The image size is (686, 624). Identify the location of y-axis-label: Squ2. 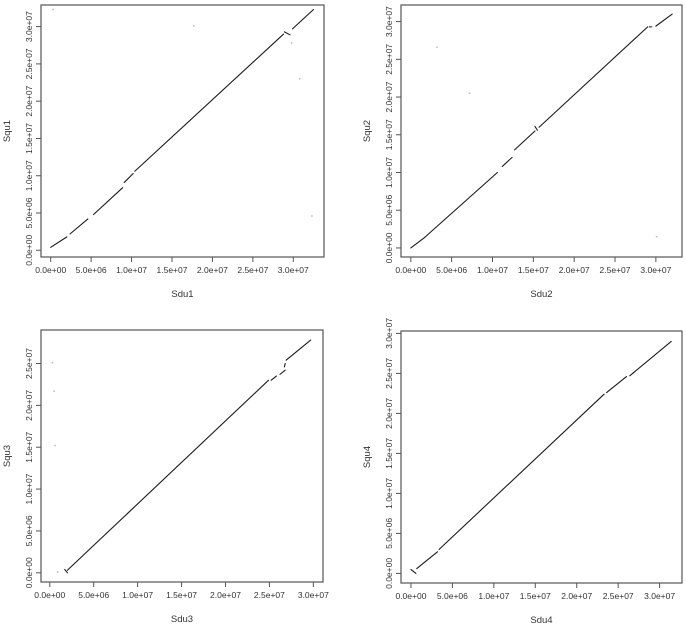
(367, 131).